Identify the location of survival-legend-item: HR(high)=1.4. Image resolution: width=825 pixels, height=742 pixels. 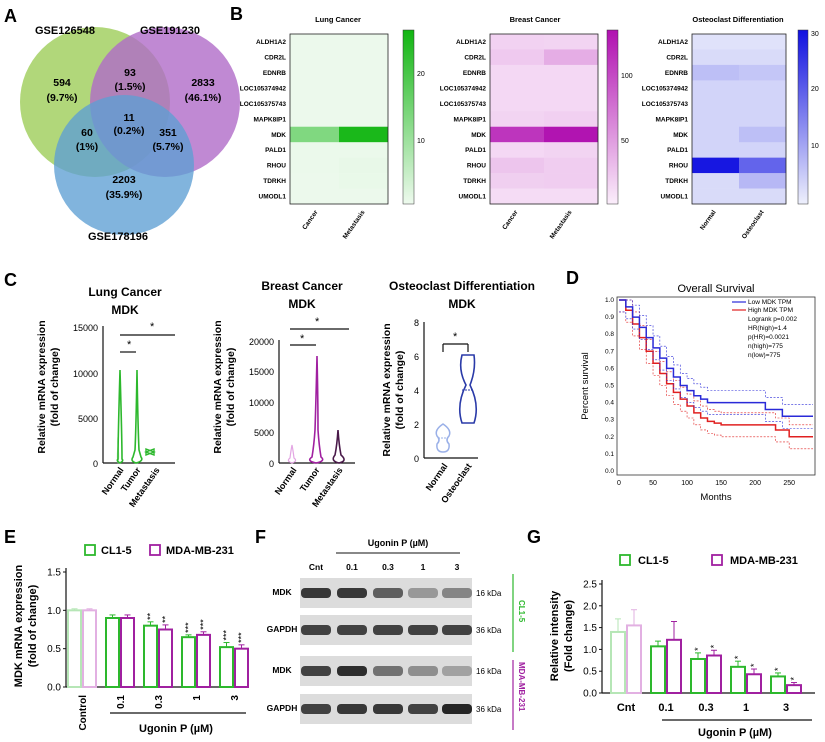
(767, 328).